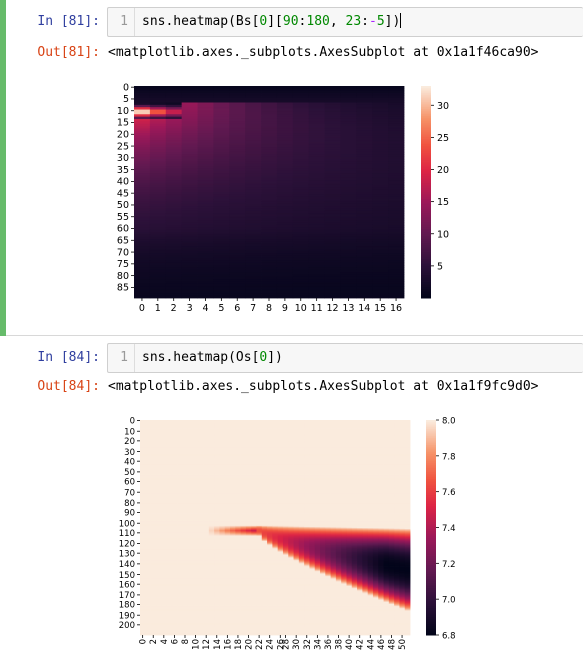 The image size is (583, 653). What do you see at coordinates (212, 357) in the screenshot?
I see `code-line: sns.heatmap(Os[0])` at bounding box center [212, 357].